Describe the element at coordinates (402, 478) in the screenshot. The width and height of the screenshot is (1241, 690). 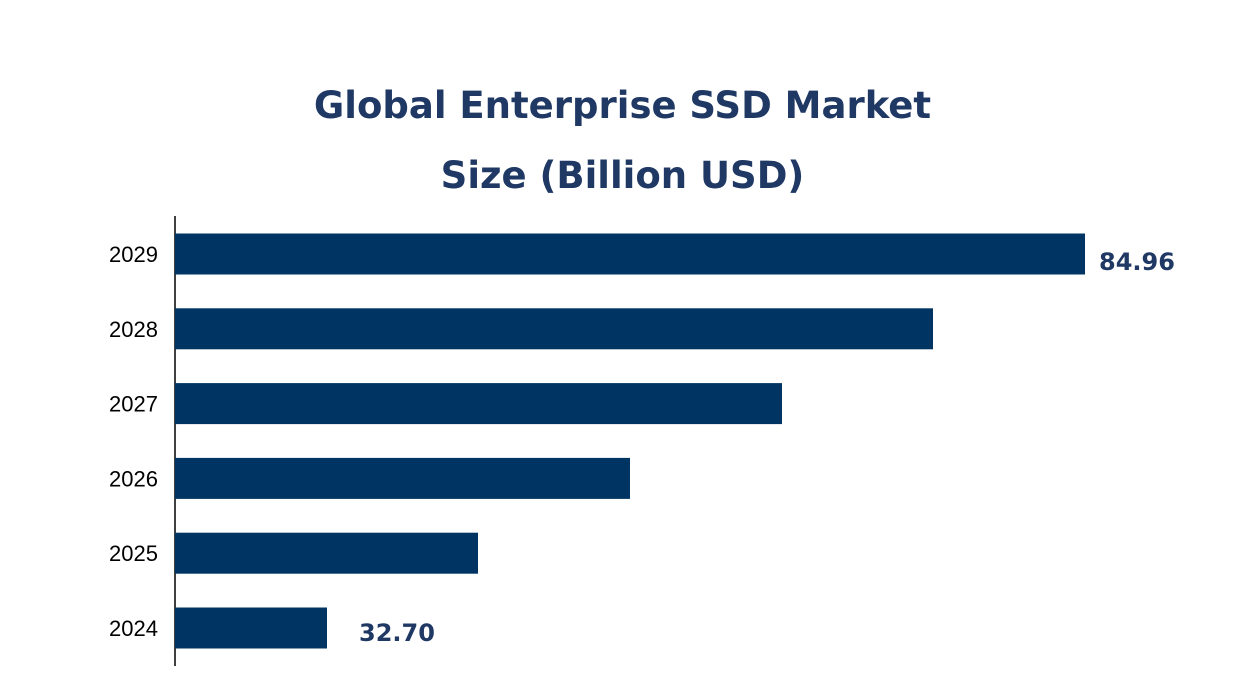
I see `bar-2026` at that location.